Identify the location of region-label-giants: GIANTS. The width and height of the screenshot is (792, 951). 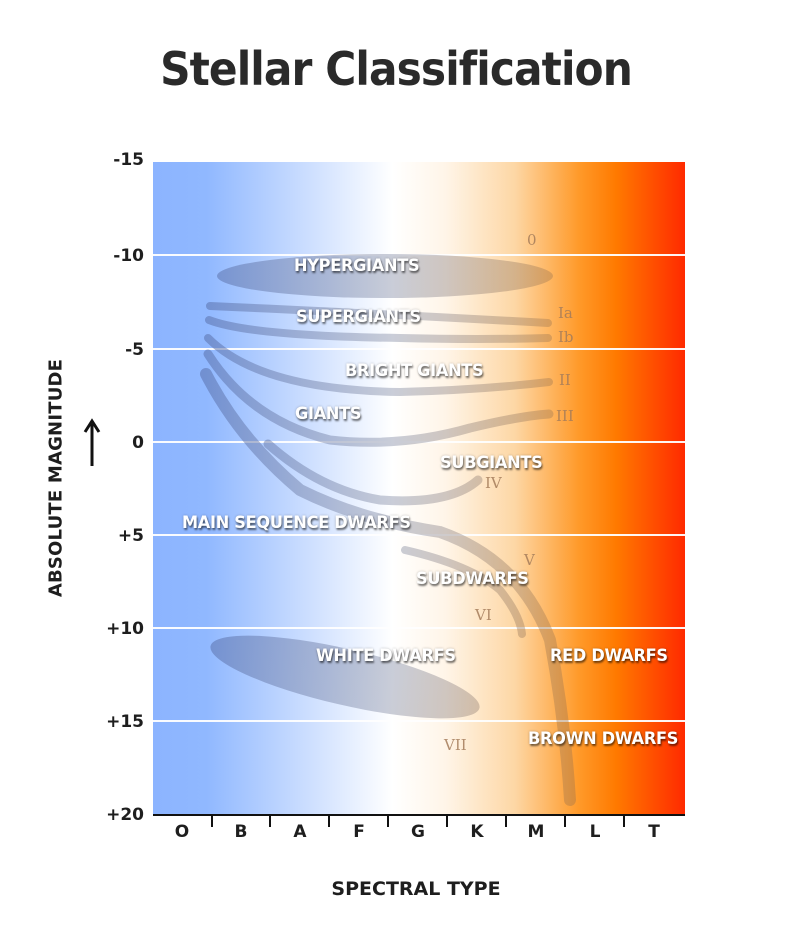
(328, 414).